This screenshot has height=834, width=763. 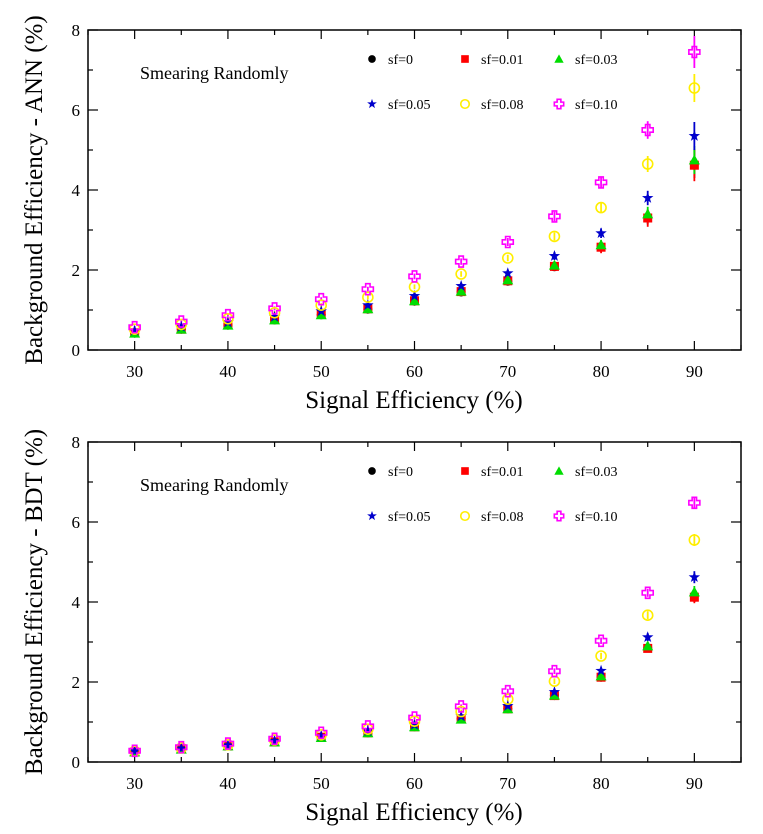 I want to click on x-tick-label: 60, so click(x=414, y=783).